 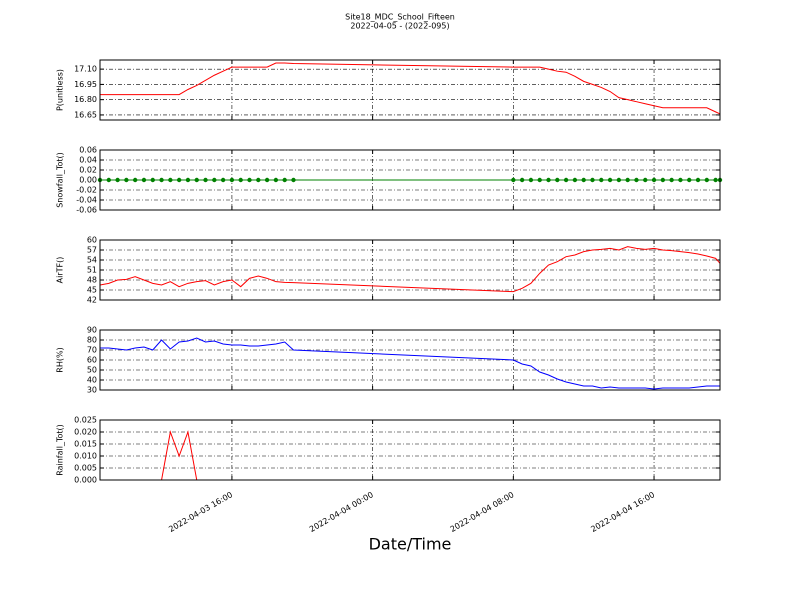 What do you see at coordinates (92, 280) in the screenshot?
I see `y-tick-label: 48` at bounding box center [92, 280].